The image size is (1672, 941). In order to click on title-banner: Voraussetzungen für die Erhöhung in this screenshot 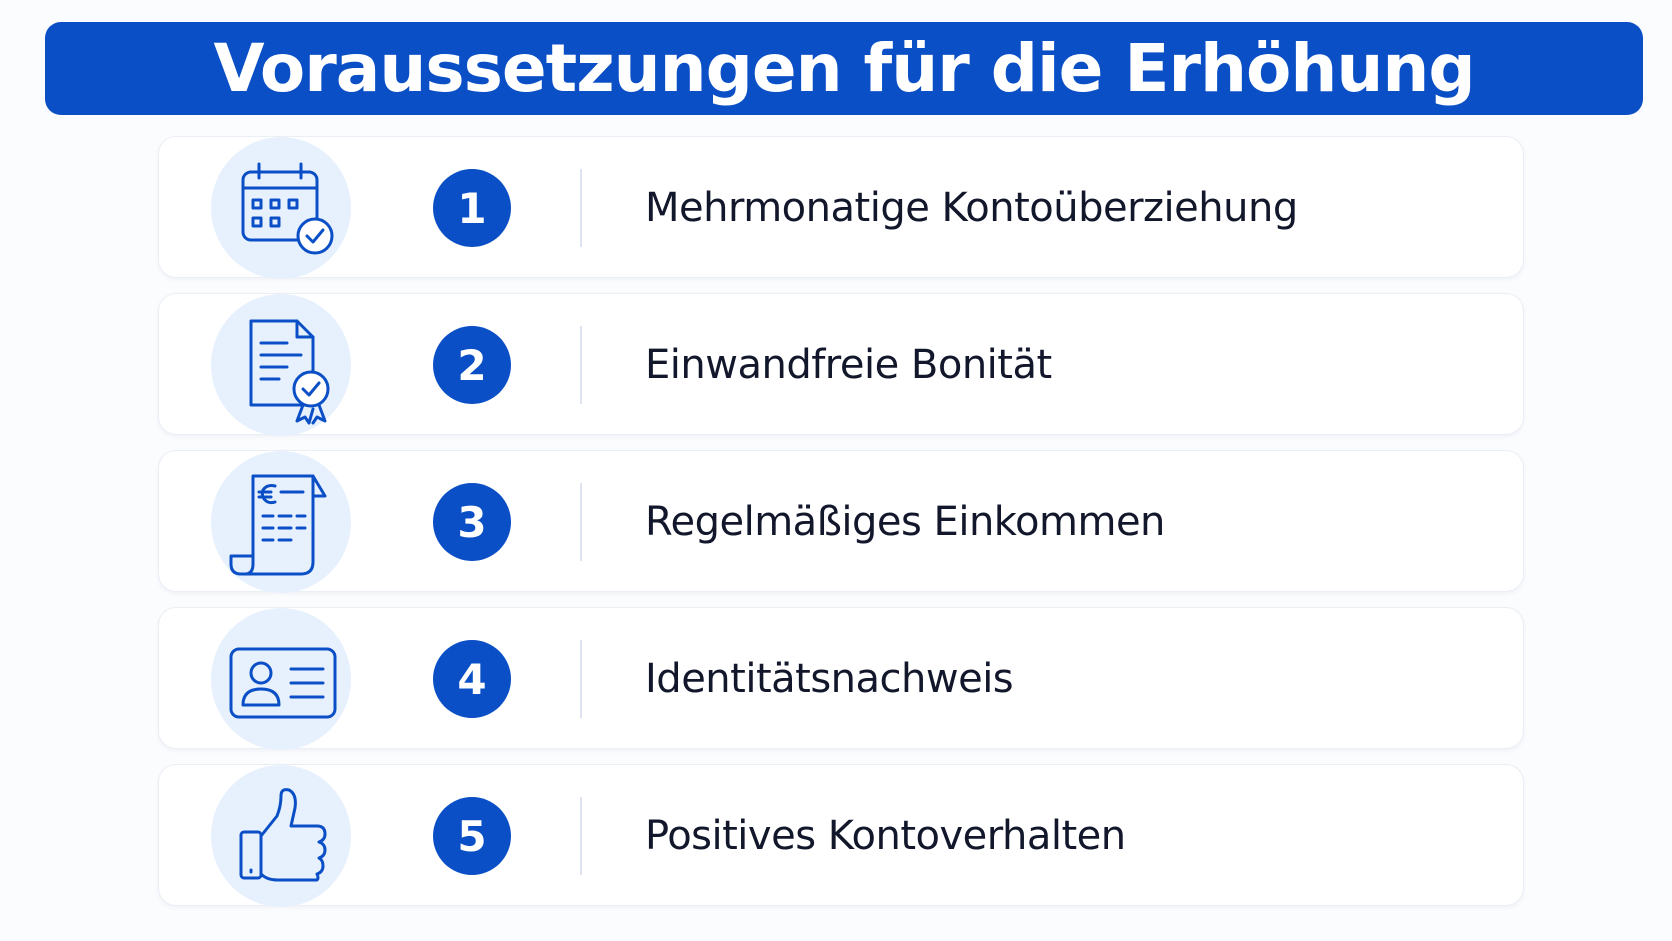, I will do `click(844, 68)`.